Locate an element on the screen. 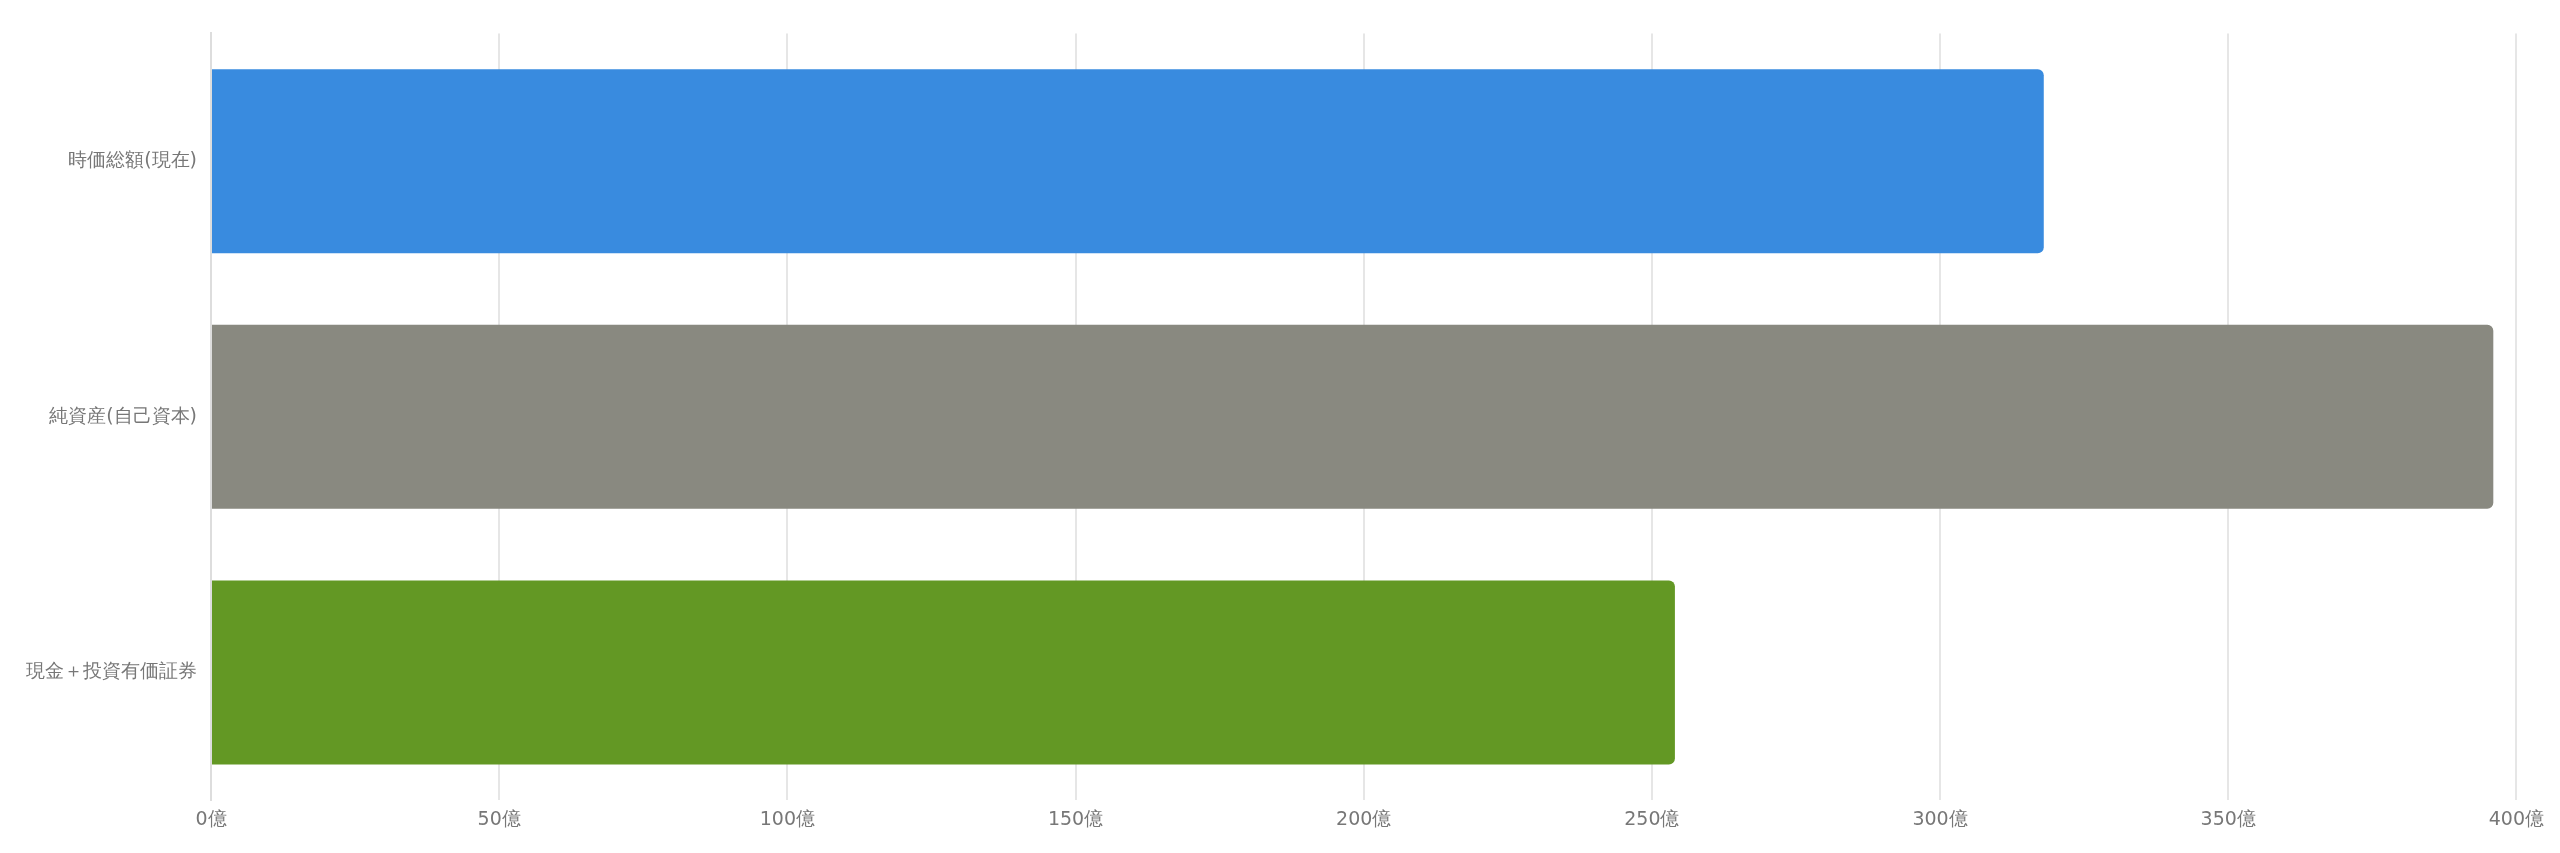 This screenshot has height=853, width=2560. x-tick-label: 150億 is located at coordinates (1075, 817).